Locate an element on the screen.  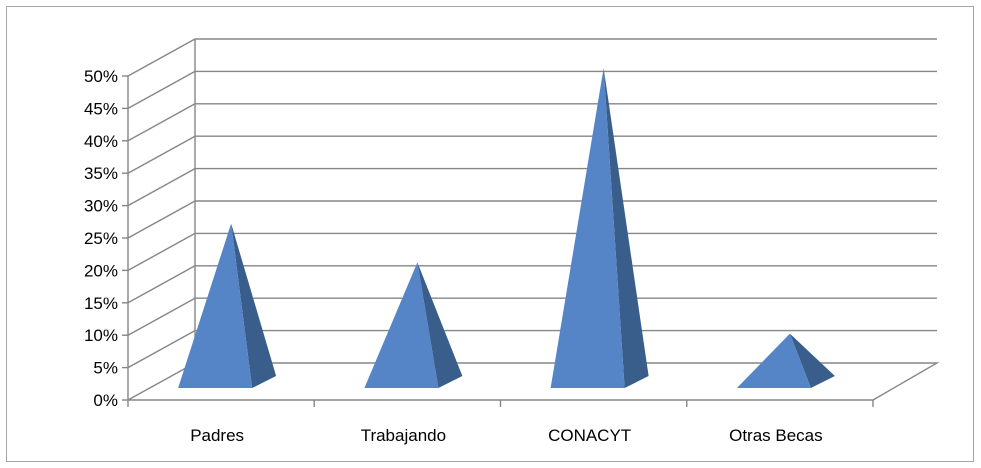
y-tick-label: 35% is located at coordinates (101, 173).